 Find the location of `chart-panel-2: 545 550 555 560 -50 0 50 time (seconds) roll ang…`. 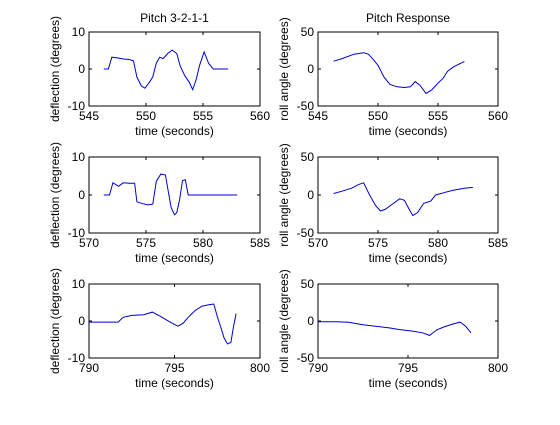

chart-panel-2: 545 550 555 560 -50 0 50 time (seconds) roll ang… is located at coordinates (392, 74).